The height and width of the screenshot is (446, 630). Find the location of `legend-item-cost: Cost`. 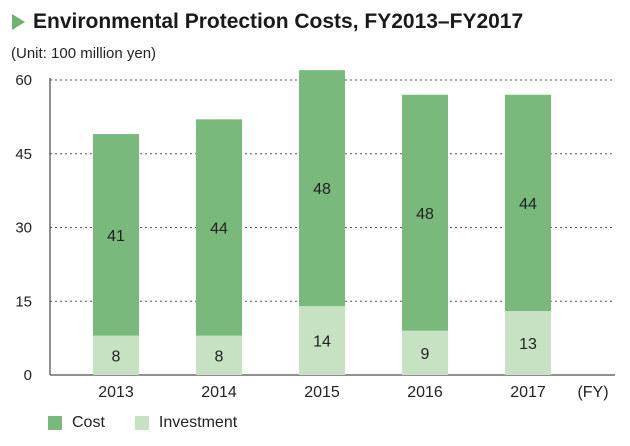

legend-item-cost: Cost is located at coordinates (76, 423).